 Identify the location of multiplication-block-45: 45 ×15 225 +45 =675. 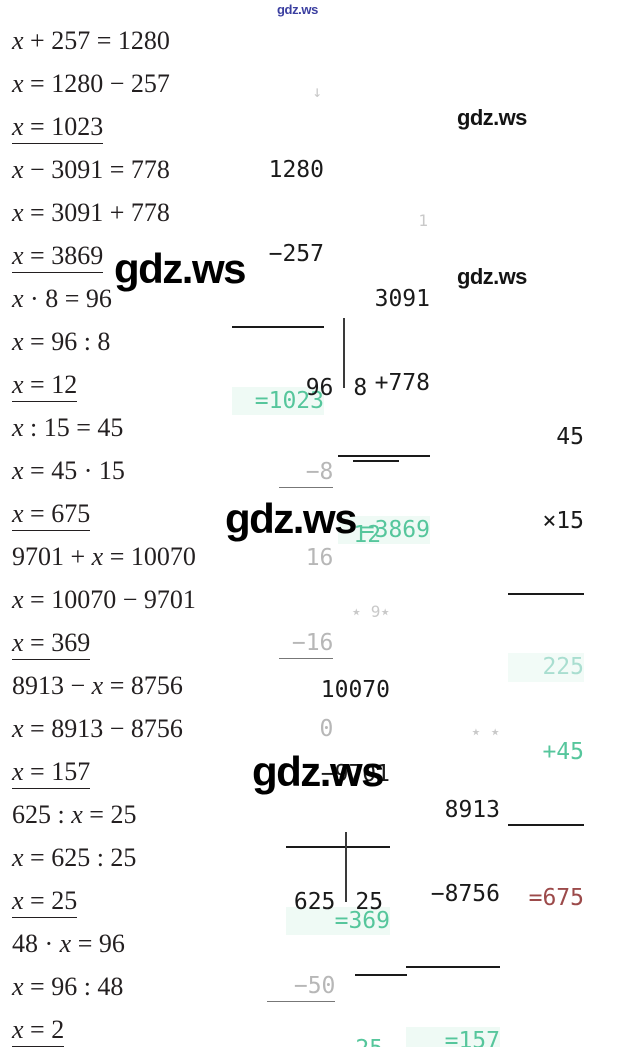
(546, 667).